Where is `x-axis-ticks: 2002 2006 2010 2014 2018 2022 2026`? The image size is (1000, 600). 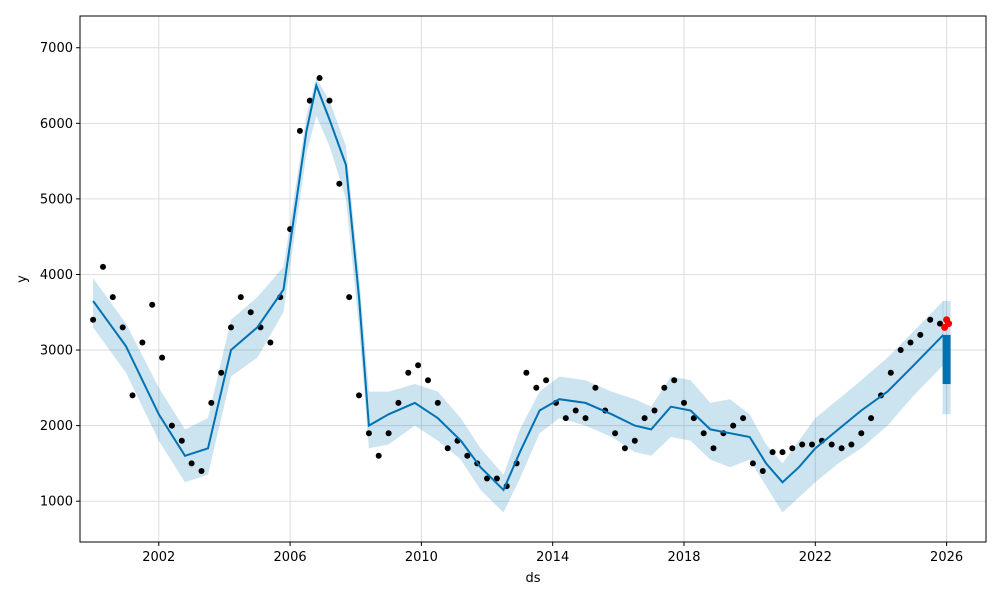
x-axis-ticks: 2002 2006 2010 2014 2018 2022 2026 is located at coordinates (552, 553).